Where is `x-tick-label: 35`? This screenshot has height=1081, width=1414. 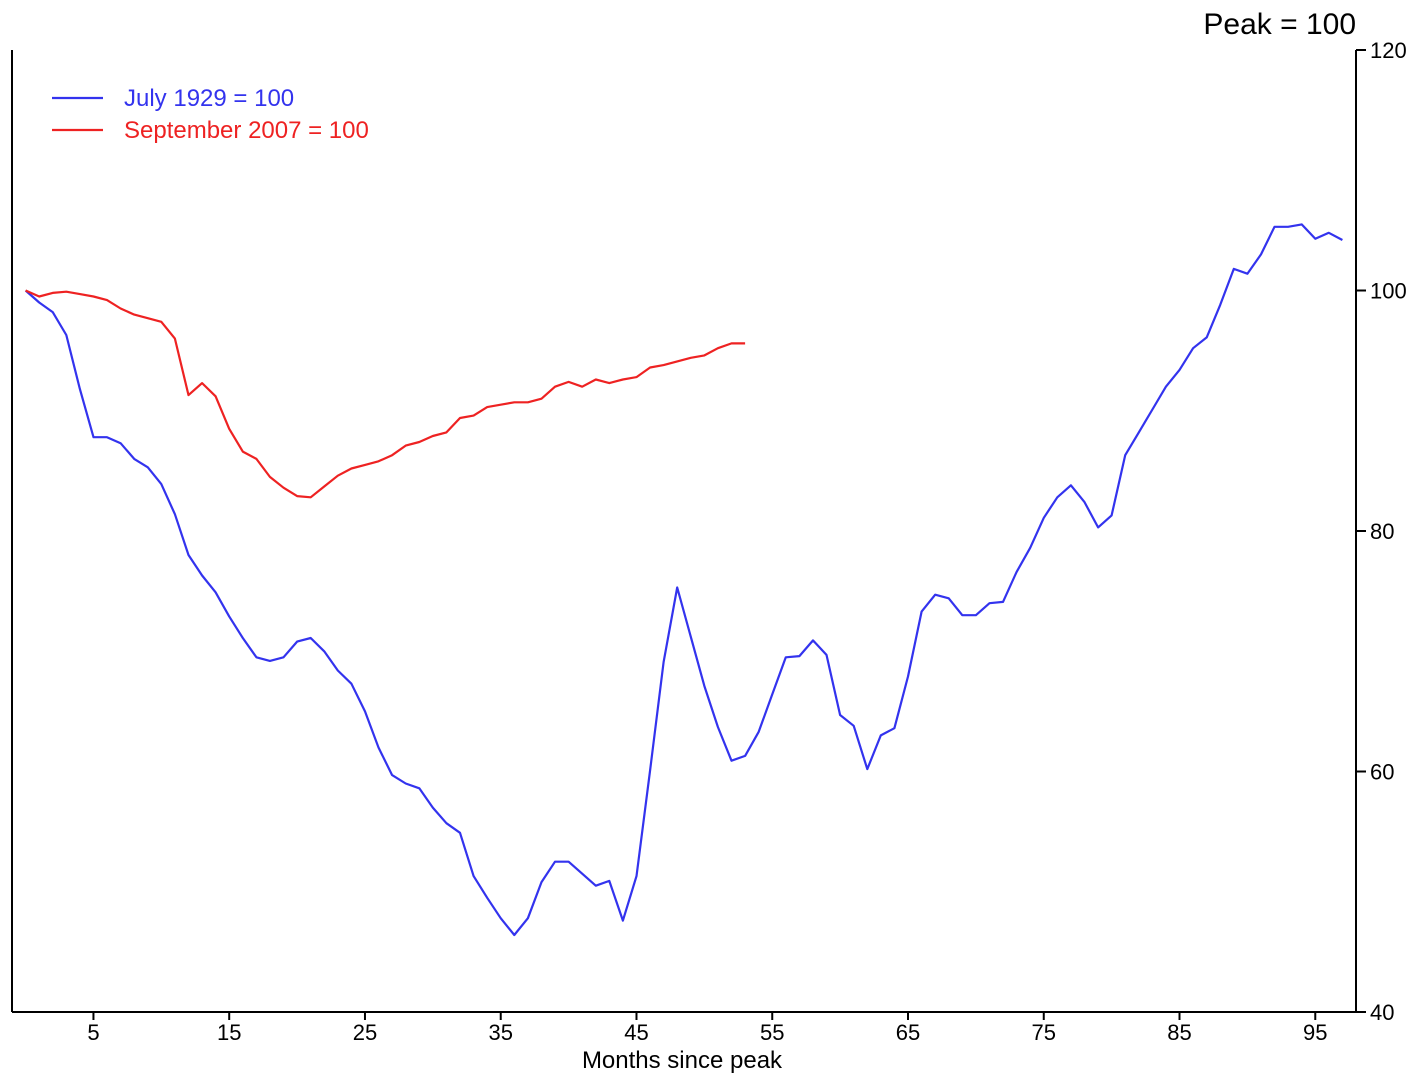 x-tick-label: 35 is located at coordinates (500, 1032).